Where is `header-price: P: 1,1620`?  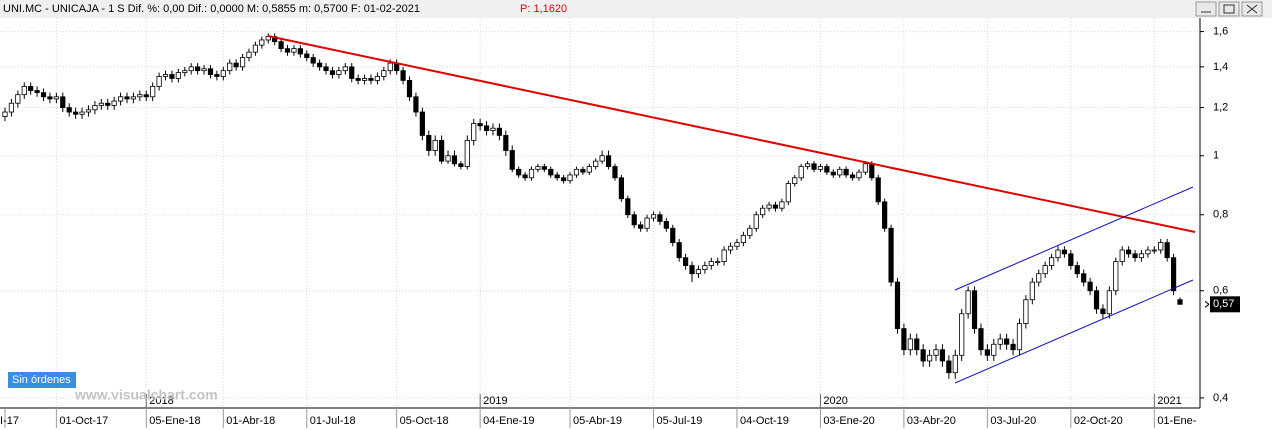
header-price: P: 1,1620 is located at coordinates (543, 9).